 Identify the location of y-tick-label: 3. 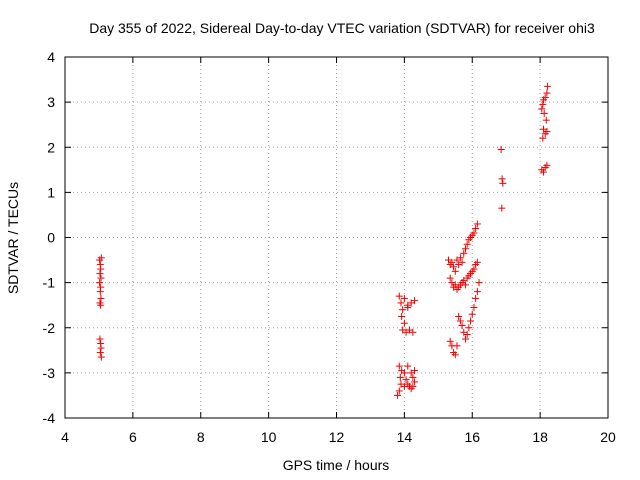
(51, 102).